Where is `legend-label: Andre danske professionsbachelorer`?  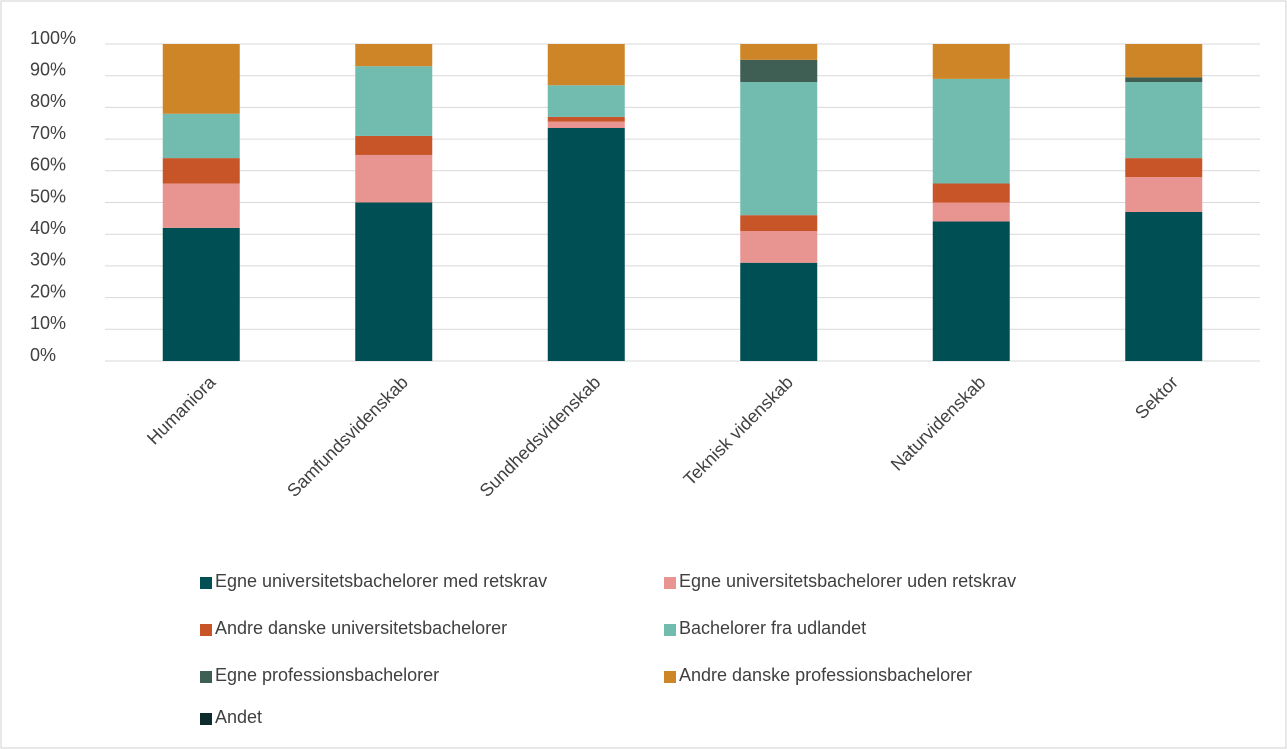 legend-label: Andre danske professionsbachelorer is located at coordinates (825, 675).